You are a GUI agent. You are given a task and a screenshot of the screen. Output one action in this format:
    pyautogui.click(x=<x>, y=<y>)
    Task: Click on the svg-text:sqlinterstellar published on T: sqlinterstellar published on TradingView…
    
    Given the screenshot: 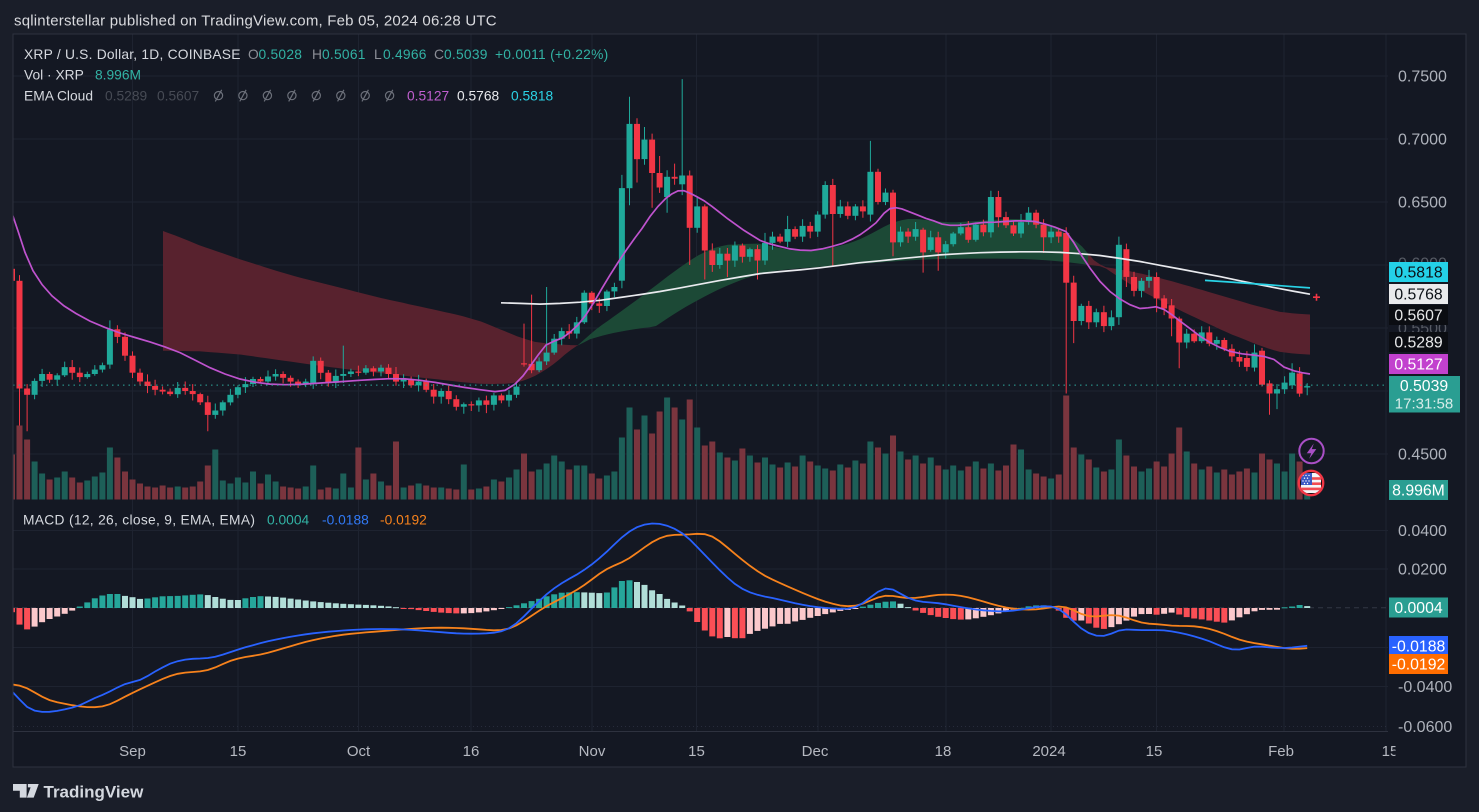 What is the action you would take?
    pyautogui.click(x=255, y=21)
    